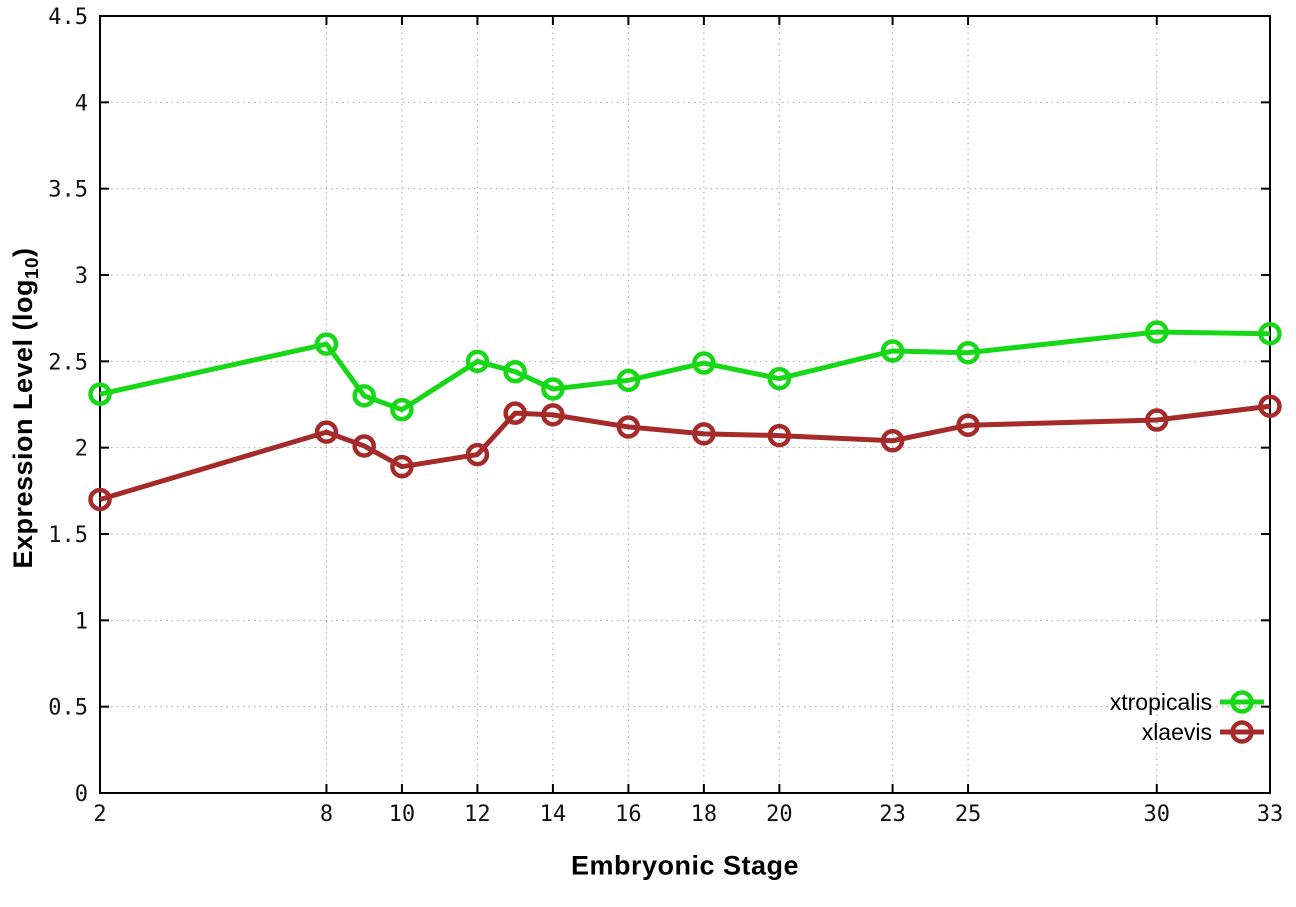 The width and height of the screenshot is (1296, 907). Describe the element at coordinates (685, 371) in the screenshot. I see `series-line-xtropicalis` at that location.